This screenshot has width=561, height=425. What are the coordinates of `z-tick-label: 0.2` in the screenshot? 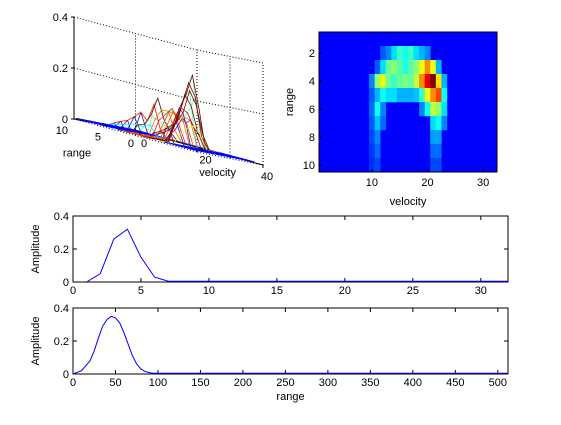 It's located at (60, 69).